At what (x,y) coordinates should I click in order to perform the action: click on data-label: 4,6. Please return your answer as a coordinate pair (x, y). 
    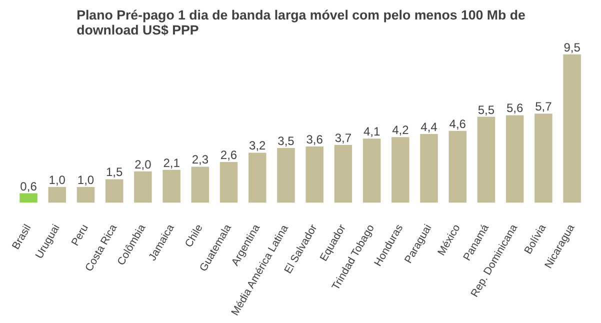
    Looking at the image, I should click on (457, 123).